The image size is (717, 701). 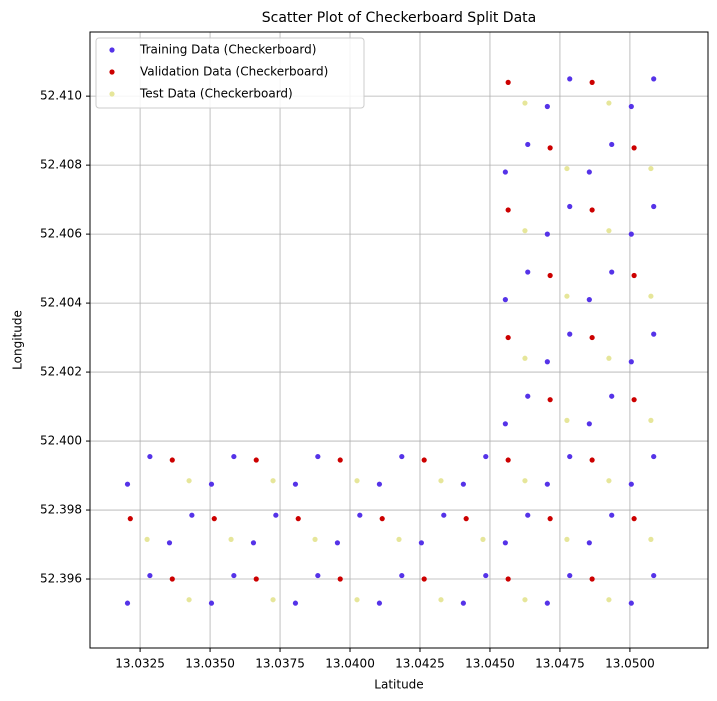 I want to click on legend-box, so click(x=230, y=73).